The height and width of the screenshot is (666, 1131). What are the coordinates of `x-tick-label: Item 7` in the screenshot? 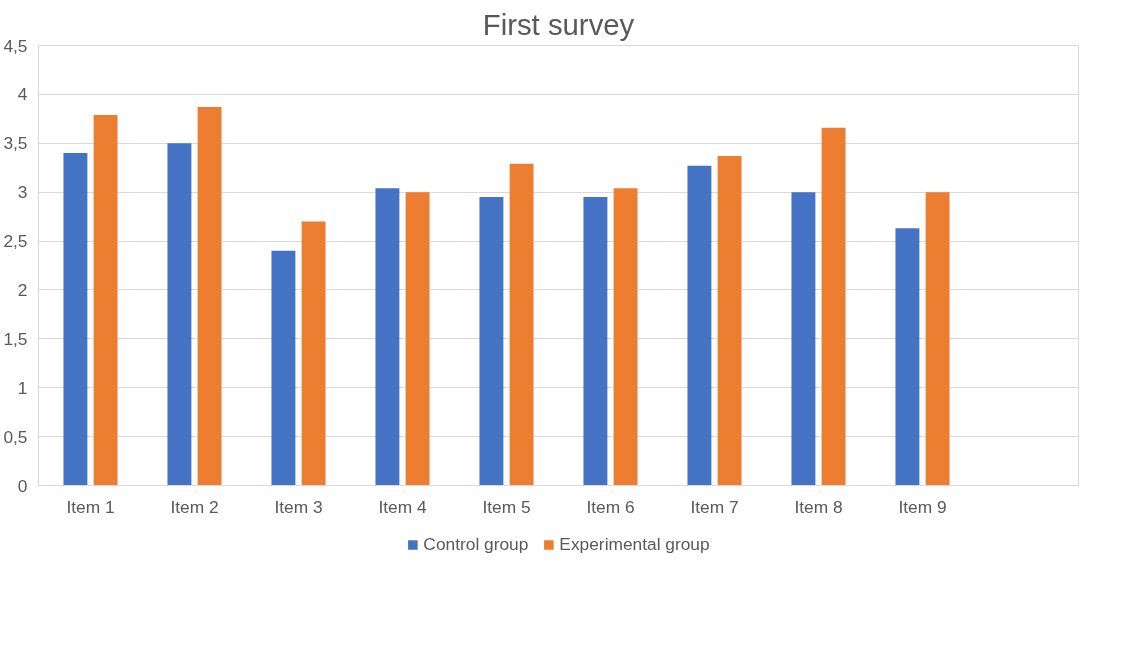 It's located at (714, 506).